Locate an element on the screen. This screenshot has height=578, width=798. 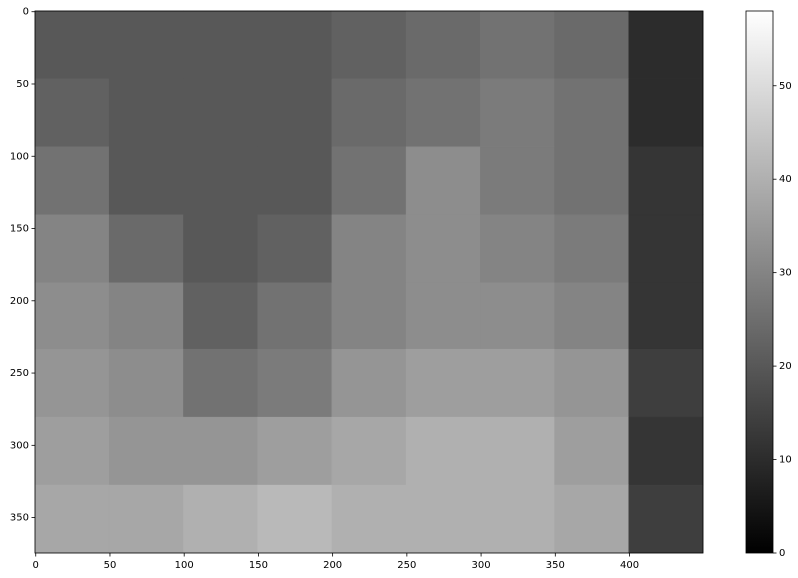
colorbar-tick-label: 50 is located at coordinates (785, 86).